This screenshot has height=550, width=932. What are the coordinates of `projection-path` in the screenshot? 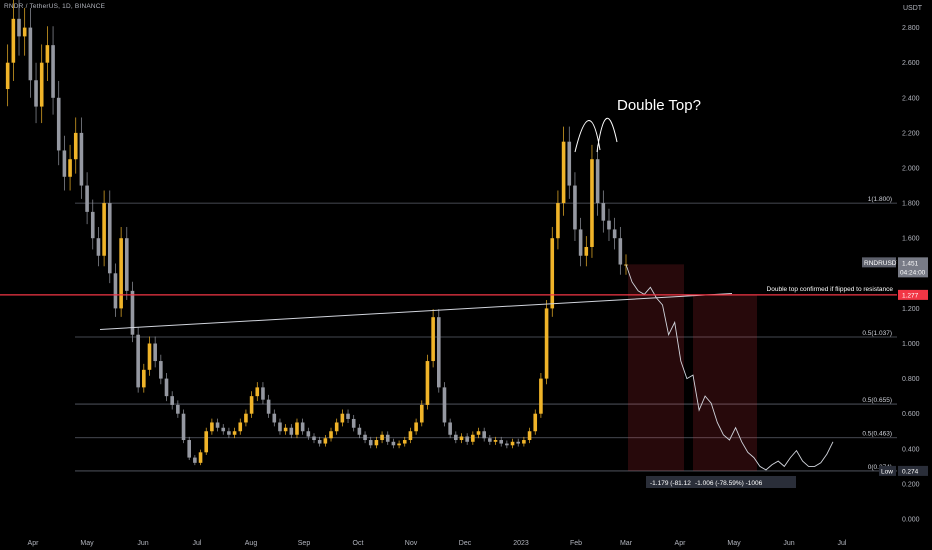 It's located at (729, 367).